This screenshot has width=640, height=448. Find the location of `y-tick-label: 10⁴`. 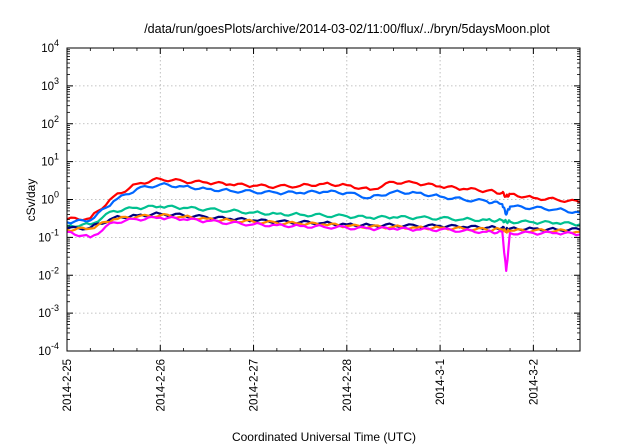

y-tick-label: 10⁴ is located at coordinates (50, 46).